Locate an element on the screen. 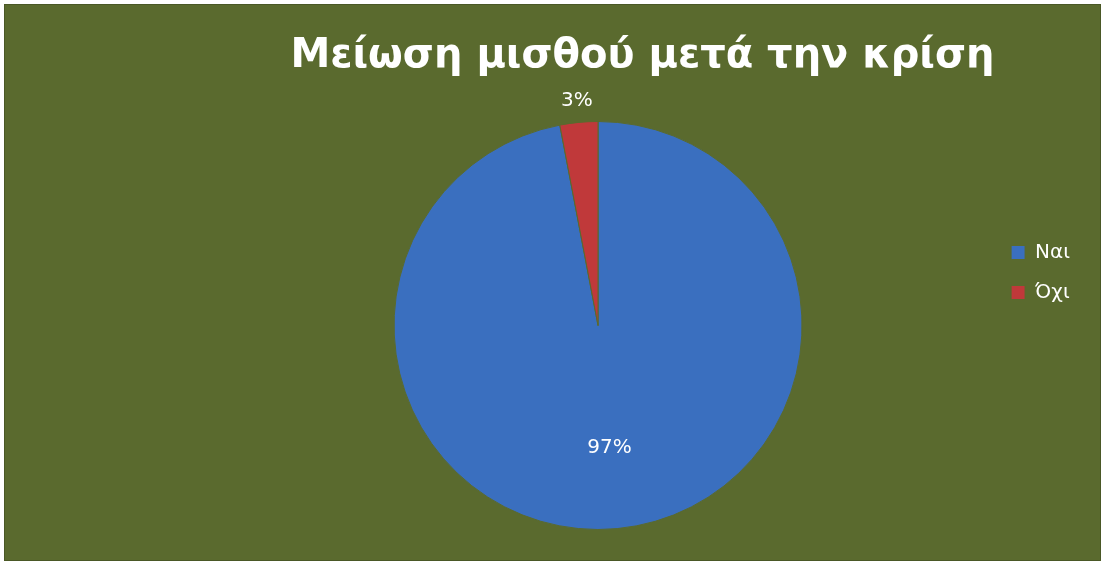 Image resolution: width=1105 pixels, height=565 pixels. legend-label: Όχι is located at coordinates (1052, 290).